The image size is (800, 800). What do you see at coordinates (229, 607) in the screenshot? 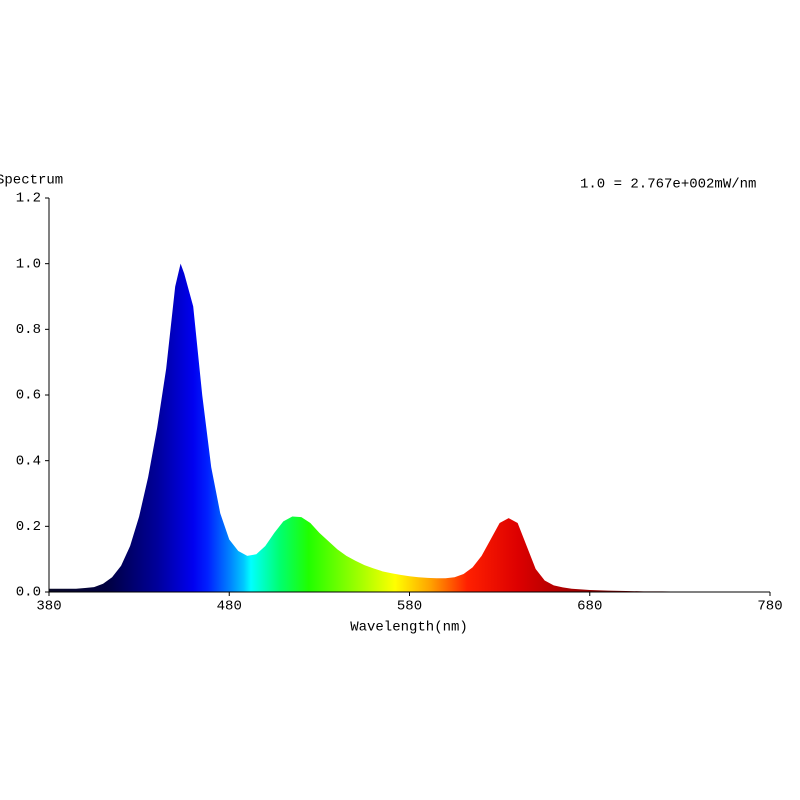
I see `x-tick-label: 480` at bounding box center [229, 607].